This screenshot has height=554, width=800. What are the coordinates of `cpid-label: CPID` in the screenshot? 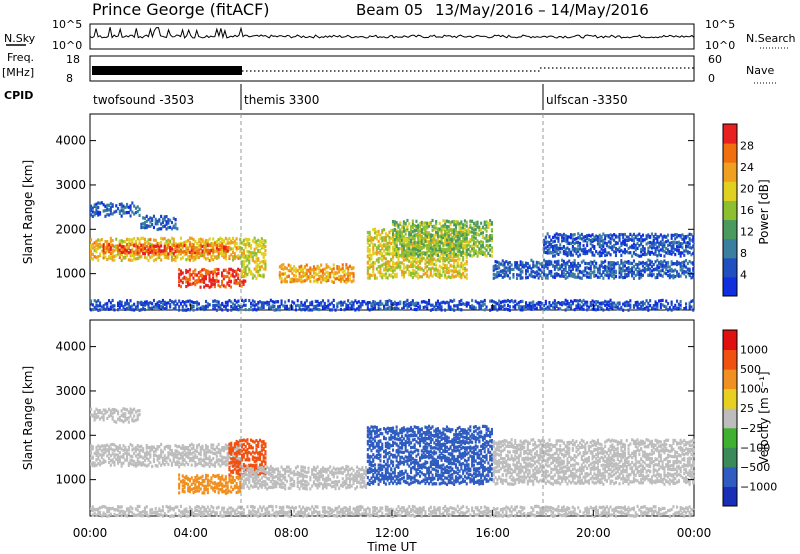 It's located at (18, 95).